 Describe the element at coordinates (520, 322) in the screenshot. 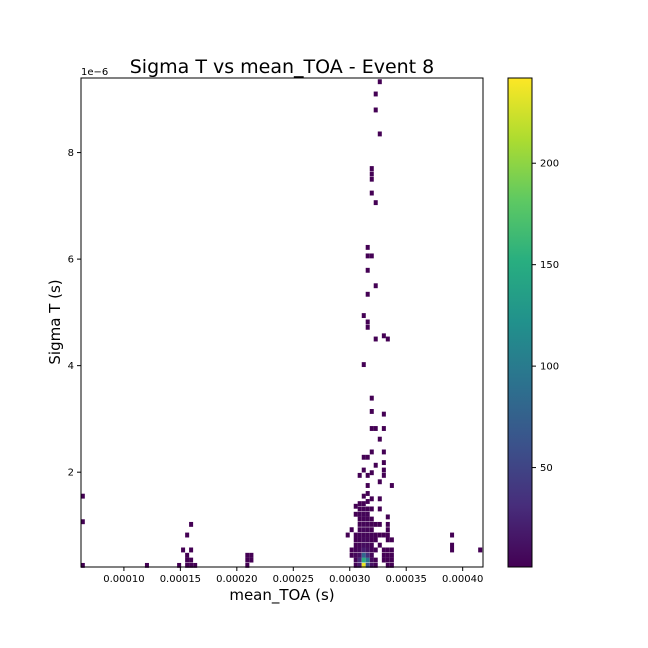

I see `colorbar-gradient` at that location.